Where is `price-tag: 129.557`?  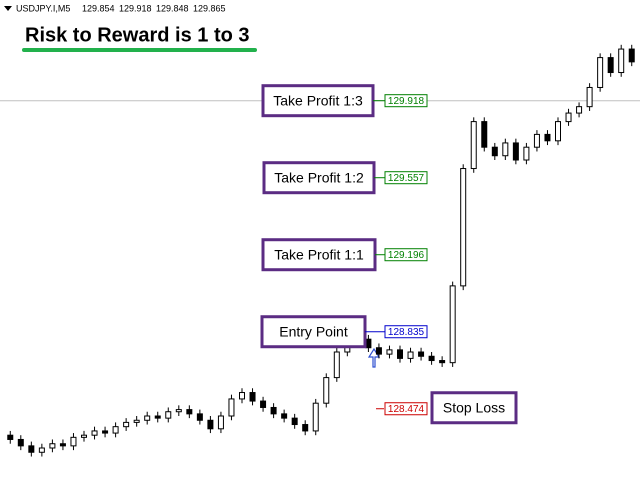 price-tag: 129.557 is located at coordinates (406, 178).